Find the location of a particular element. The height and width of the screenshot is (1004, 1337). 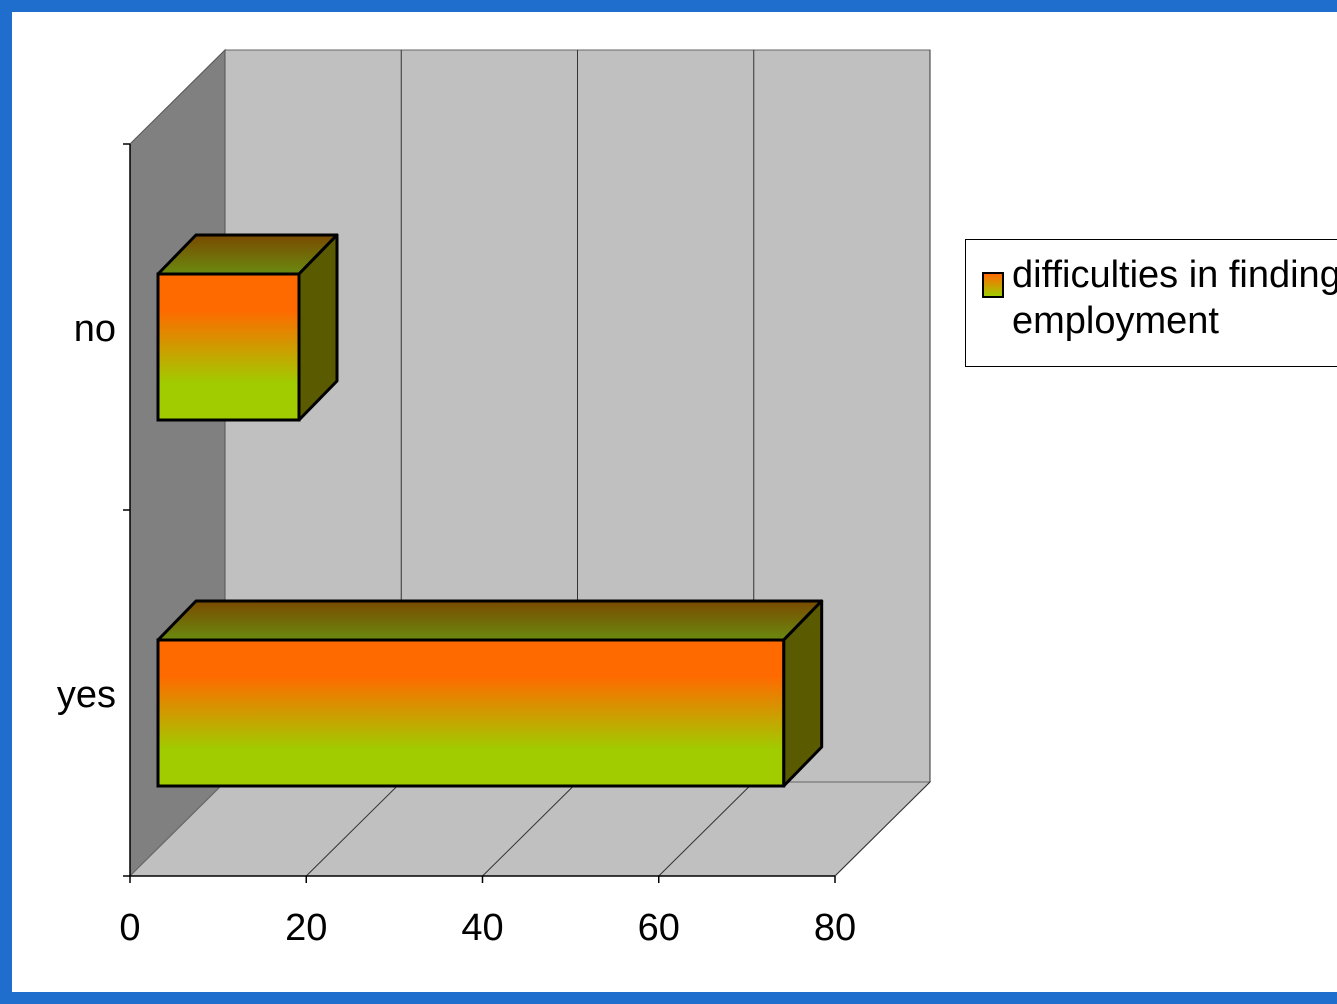

bar-yes is located at coordinates (490, 693).